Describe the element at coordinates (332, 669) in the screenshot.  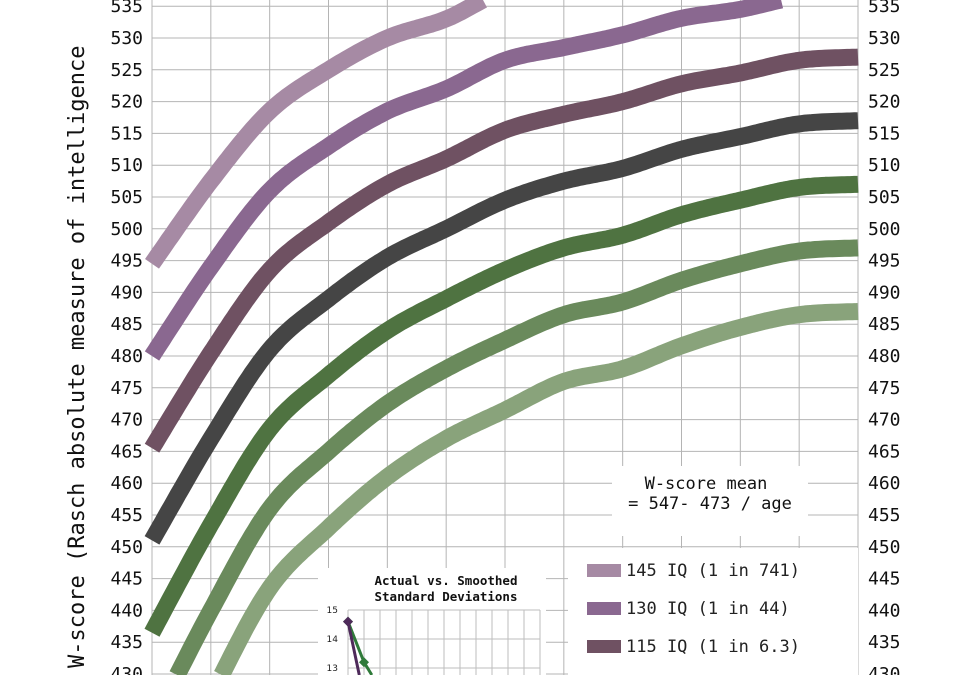
I see `inset-y-tick-label: 13` at that location.